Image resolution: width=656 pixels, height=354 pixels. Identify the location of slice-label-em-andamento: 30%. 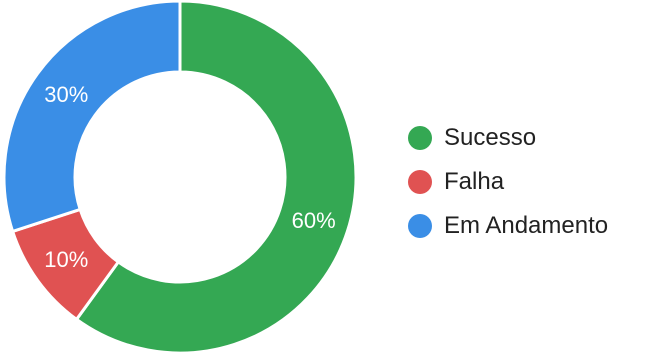
(66, 94).